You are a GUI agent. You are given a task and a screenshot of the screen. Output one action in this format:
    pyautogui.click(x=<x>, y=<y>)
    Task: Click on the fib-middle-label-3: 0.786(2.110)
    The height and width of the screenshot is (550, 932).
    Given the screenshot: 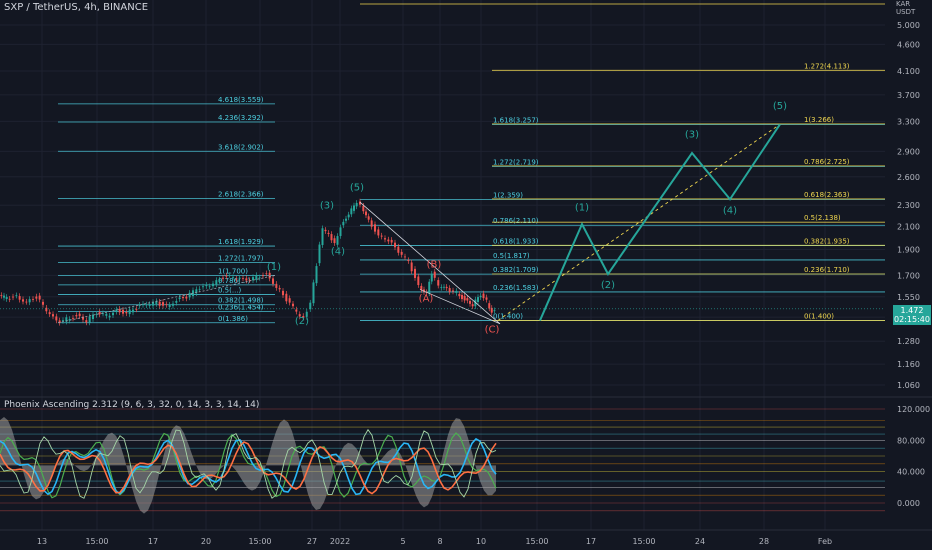 What is the action you would take?
    pyautogui.click(x=516, y=221)
    